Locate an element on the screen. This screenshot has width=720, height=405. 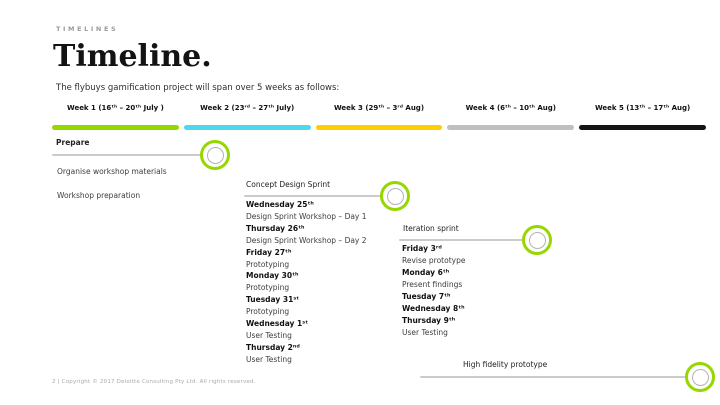
schedule-item: Wednesday 25ᵗʰ is located at coordinates (280, 204).